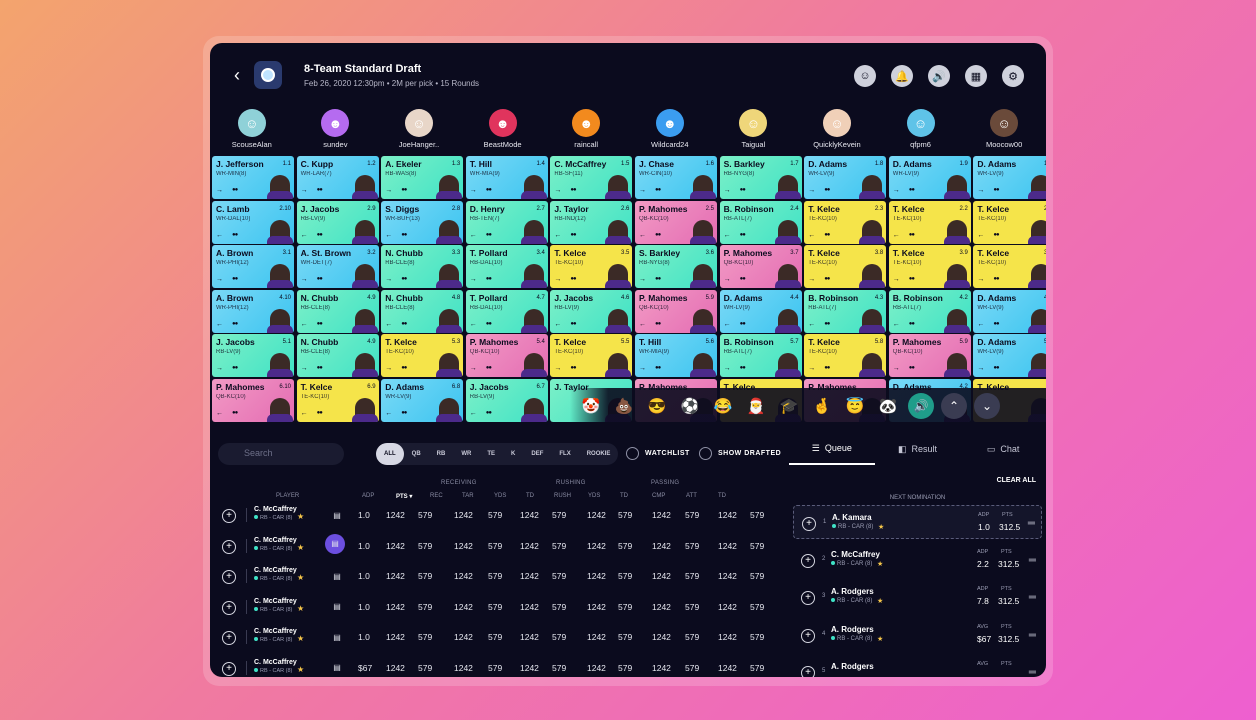 The height and width of the screenshot is (720, 1256). I want to click on draft-pick-card: J. Jefferson 1.1 WR-MIN(8) → ●●, so click(253, 177).